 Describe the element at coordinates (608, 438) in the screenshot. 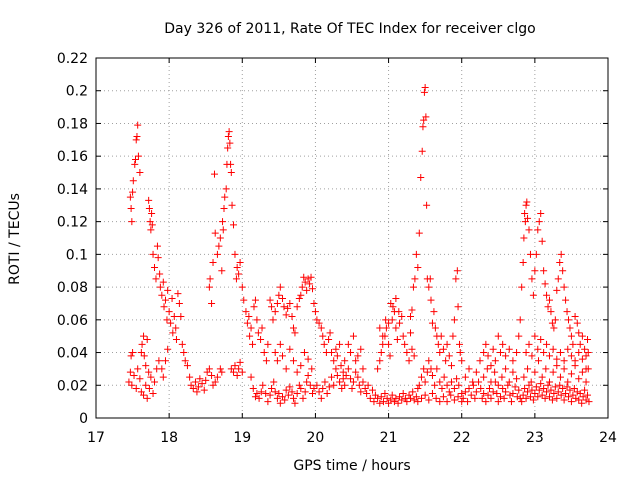

I see `x-tick-label: 24` at that location.